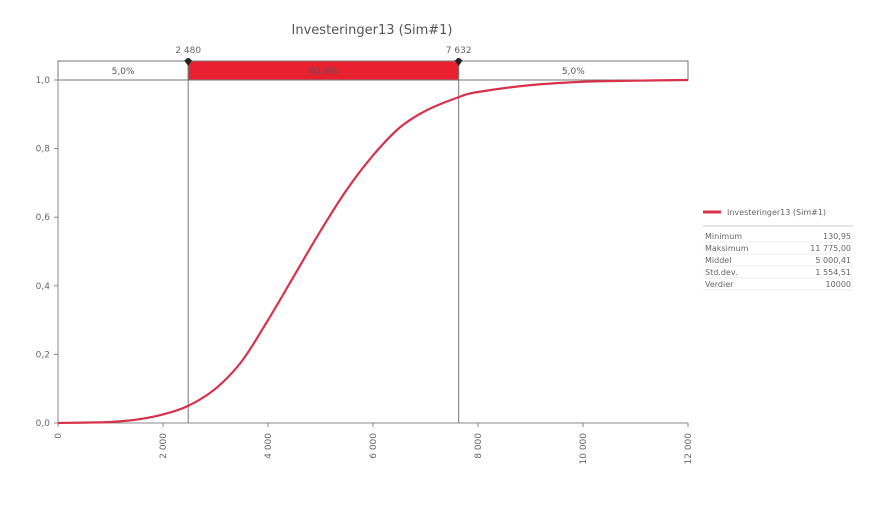  Describe the element at coordinates (43, 424) in the screenshot. I see `y-tick-label-0: 0,0` at that location.